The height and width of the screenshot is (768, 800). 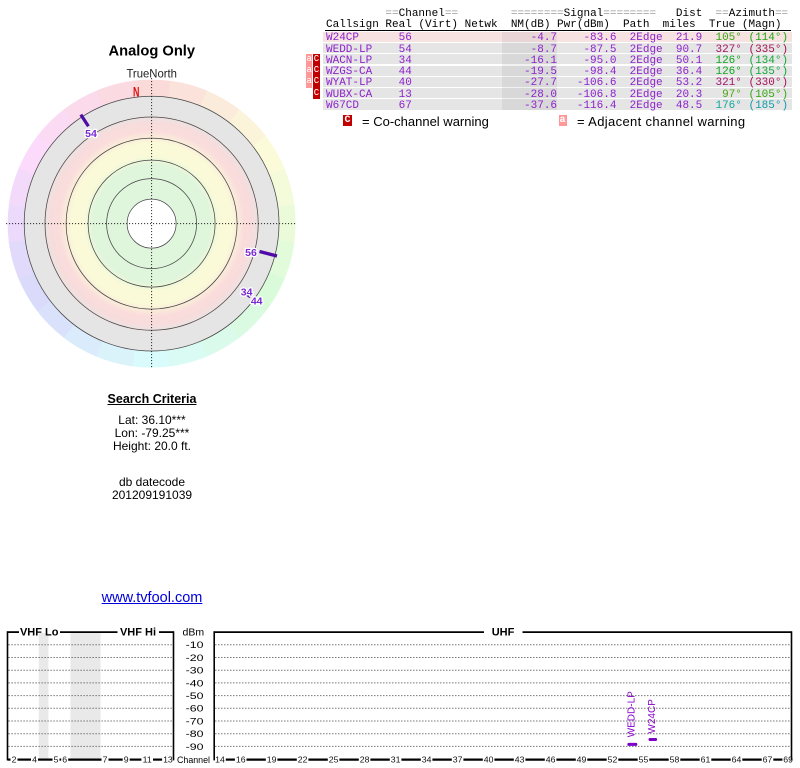 What do you see at coordinates (195, 734) in the screenshot?
I see `svg-text: -80` at bounding box center [195, 734].